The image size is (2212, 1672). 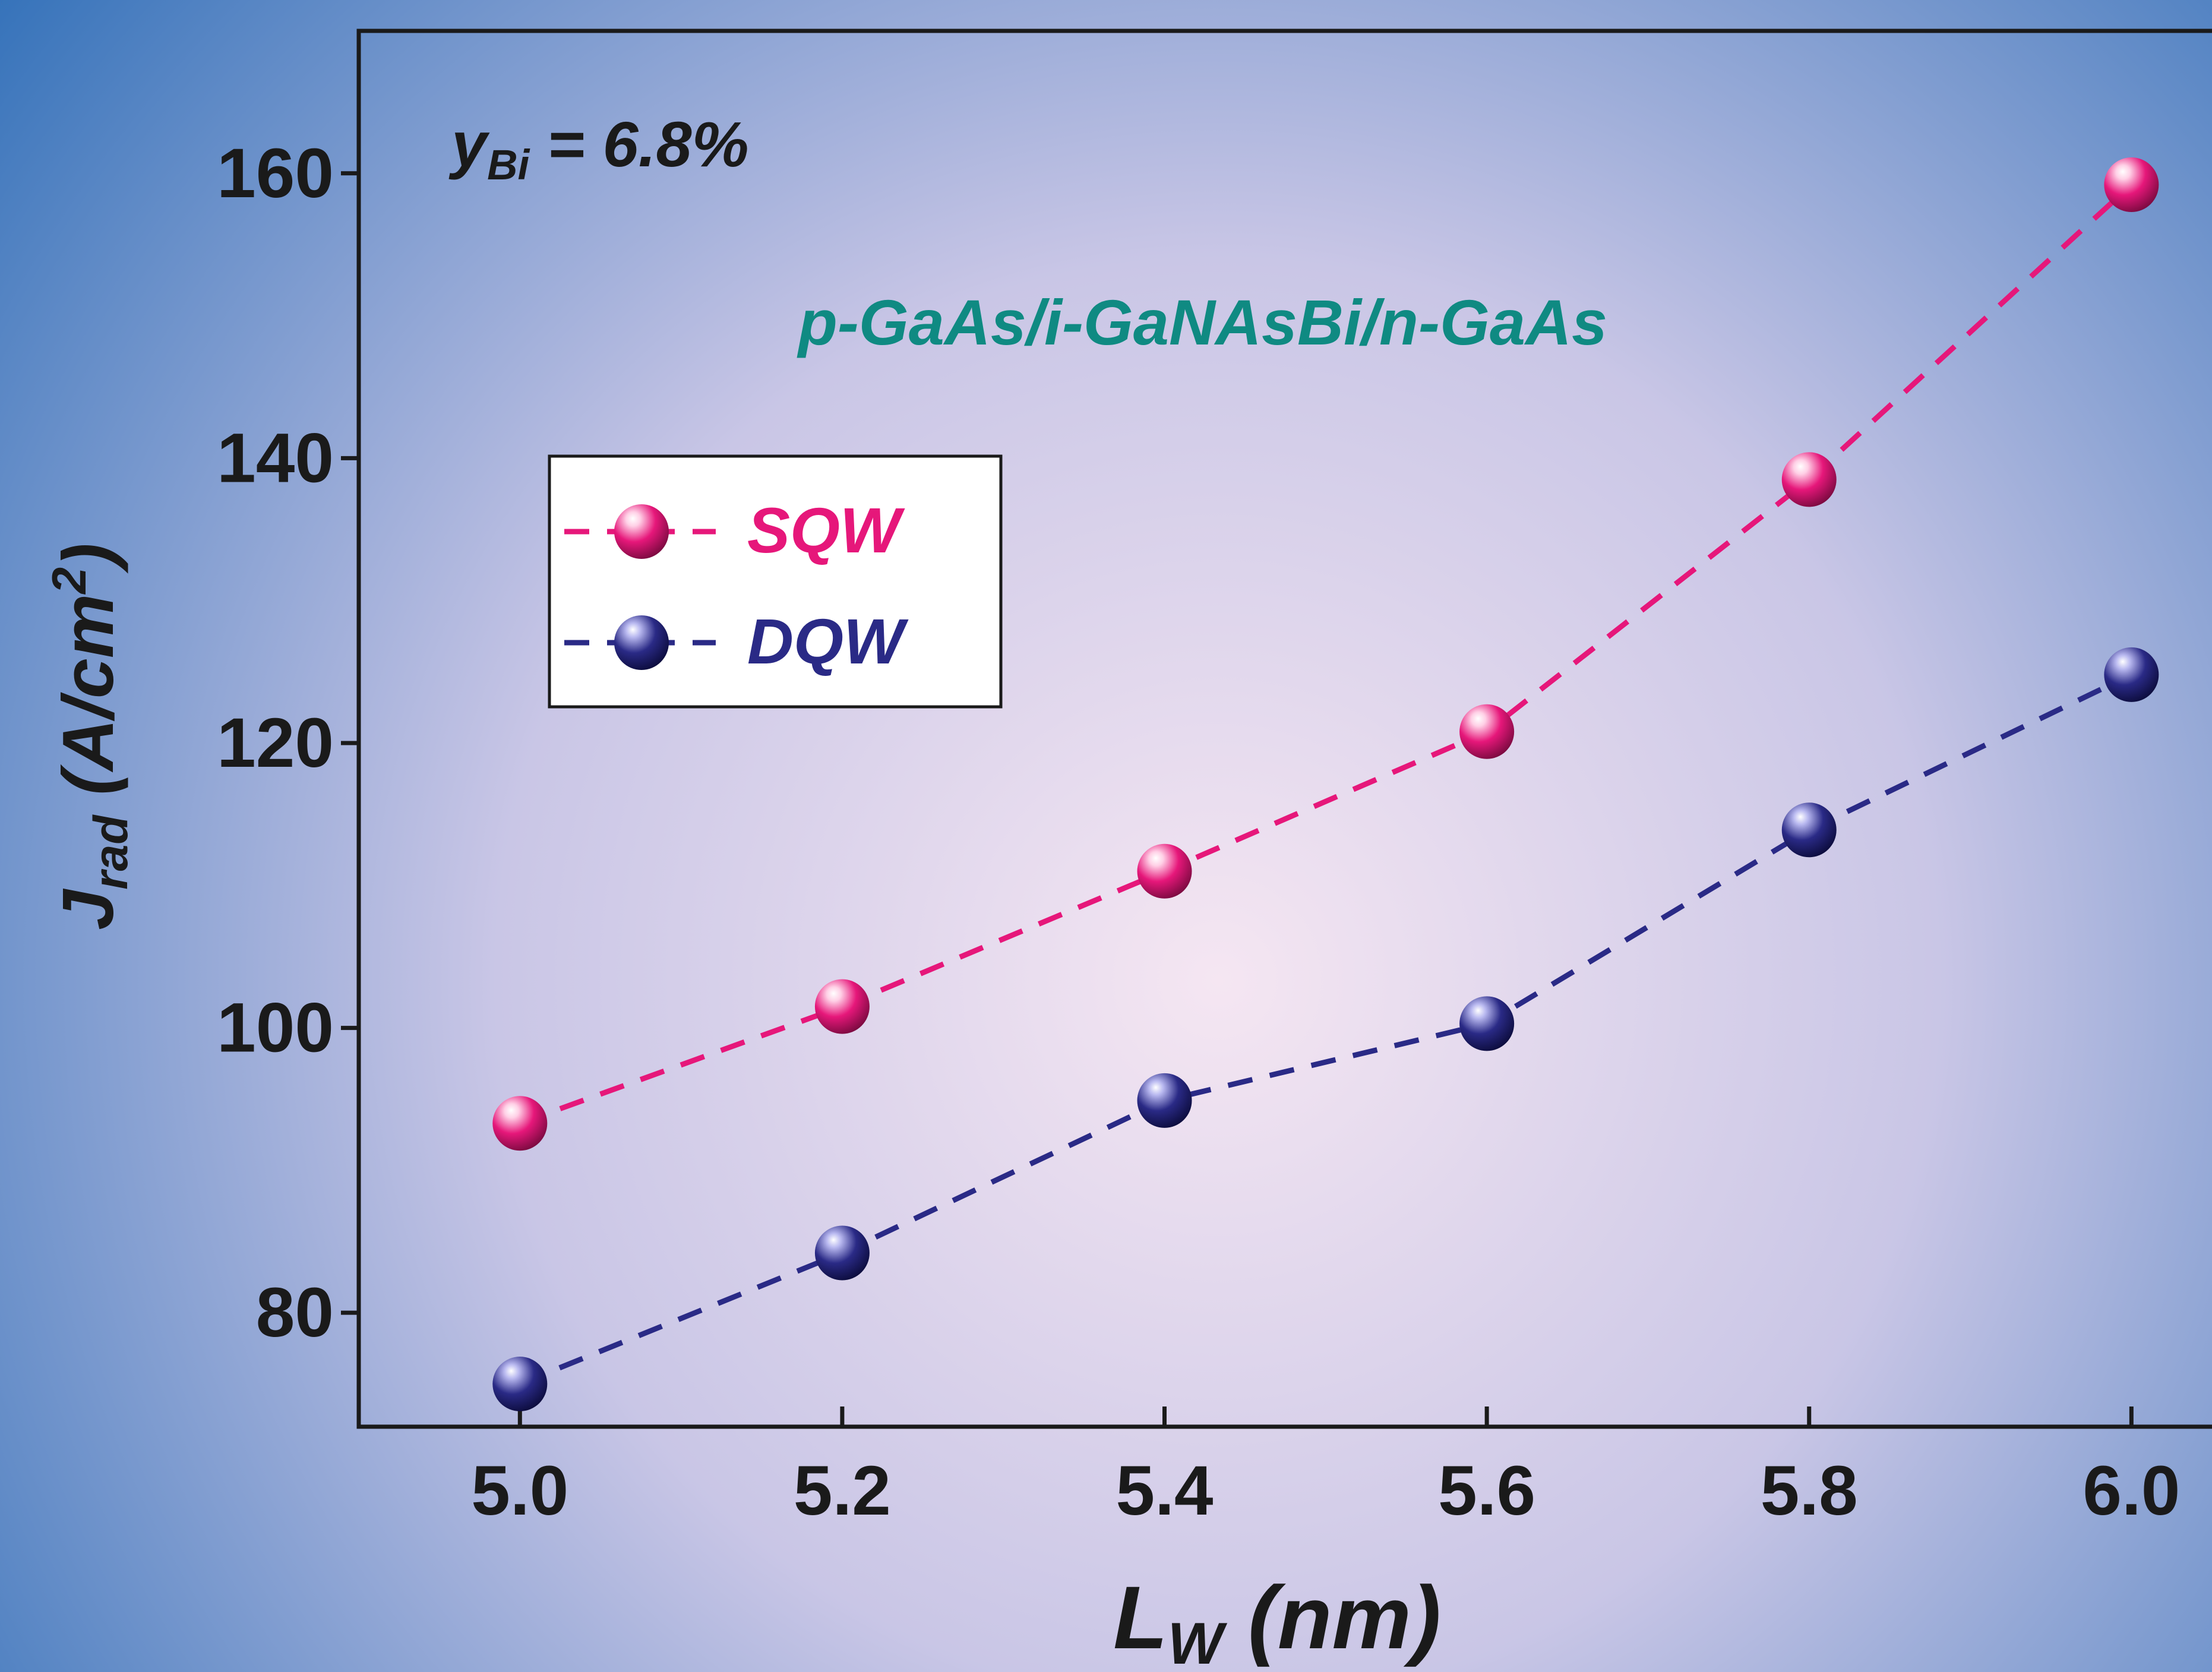 I want to click on x-tick-label: 5.6, so click(x=1487, y=1491).